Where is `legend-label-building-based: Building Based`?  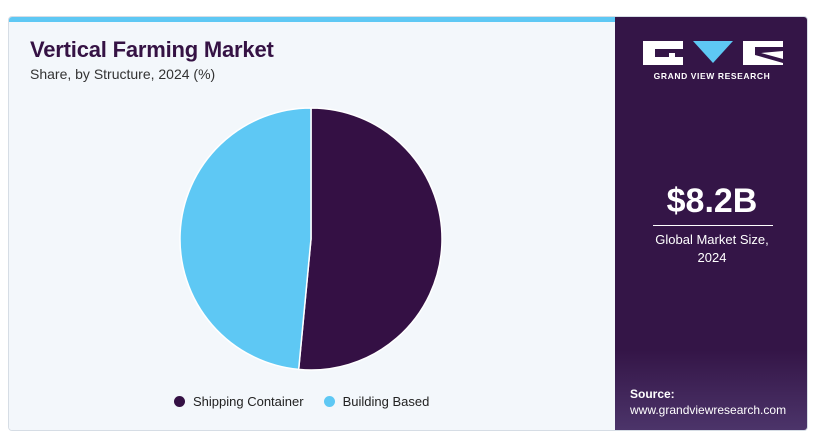 legend-label-building-based: Building Based is located at coordinates (386, 401).